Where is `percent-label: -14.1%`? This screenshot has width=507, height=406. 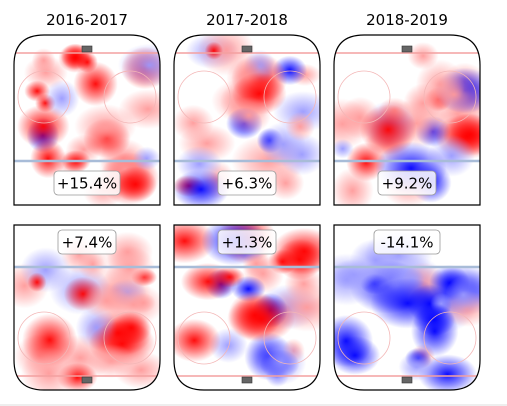
percent-label: -14.1% is located at coordinates (407, 242).